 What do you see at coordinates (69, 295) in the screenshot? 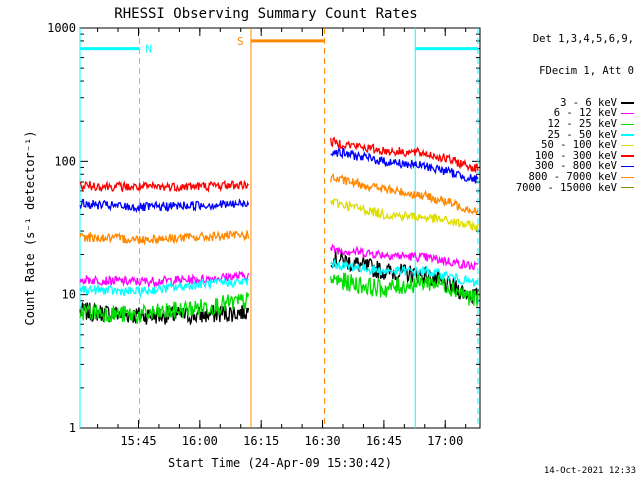
I see `y-tick-label: 10` at bounding box center [69, 295].